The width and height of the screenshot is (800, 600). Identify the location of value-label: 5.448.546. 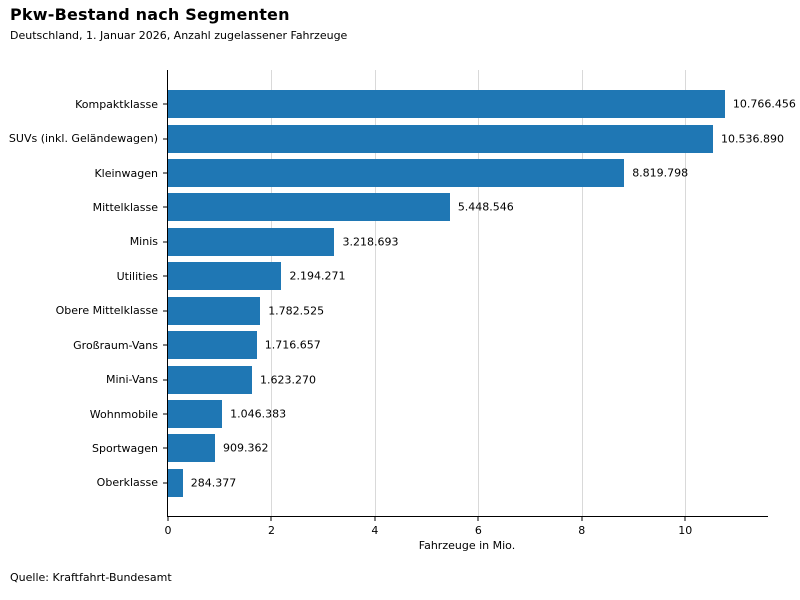
(485, 207).